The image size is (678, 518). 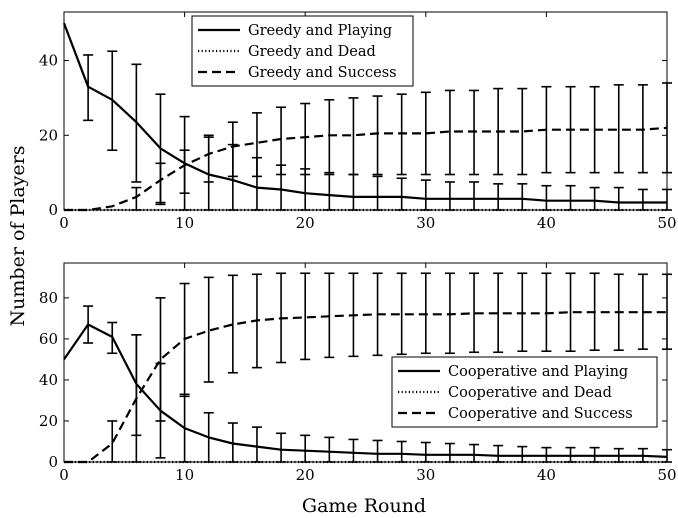 I want to click on legend-label: Greedy and Dead, so click(x=312, y=52).